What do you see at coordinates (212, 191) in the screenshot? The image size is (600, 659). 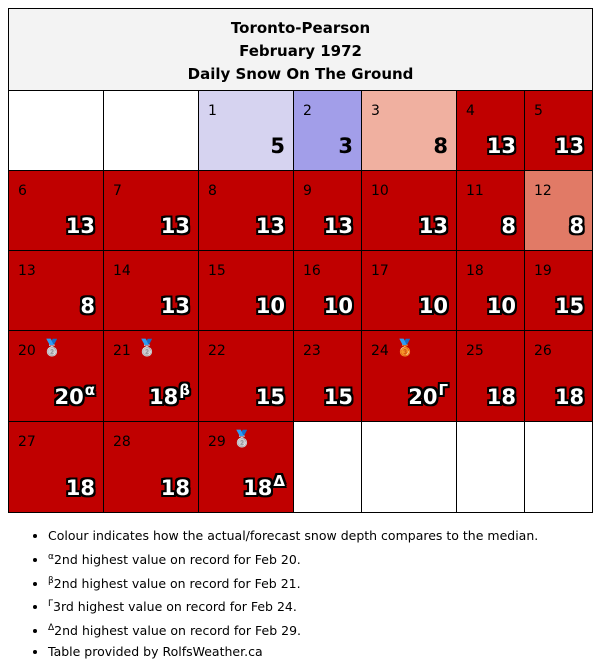 I see `day-number: 8` at bounding box center [212, 191].